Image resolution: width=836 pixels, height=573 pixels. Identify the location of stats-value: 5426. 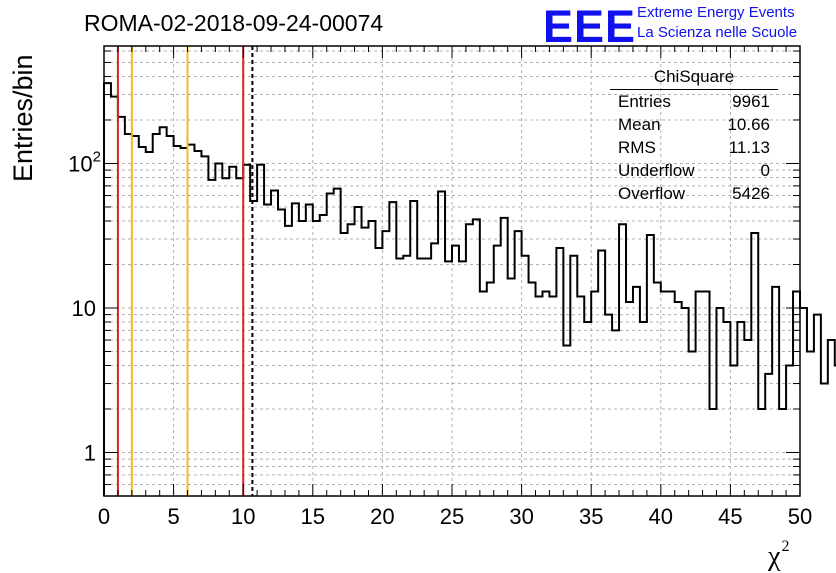
(751, 193).